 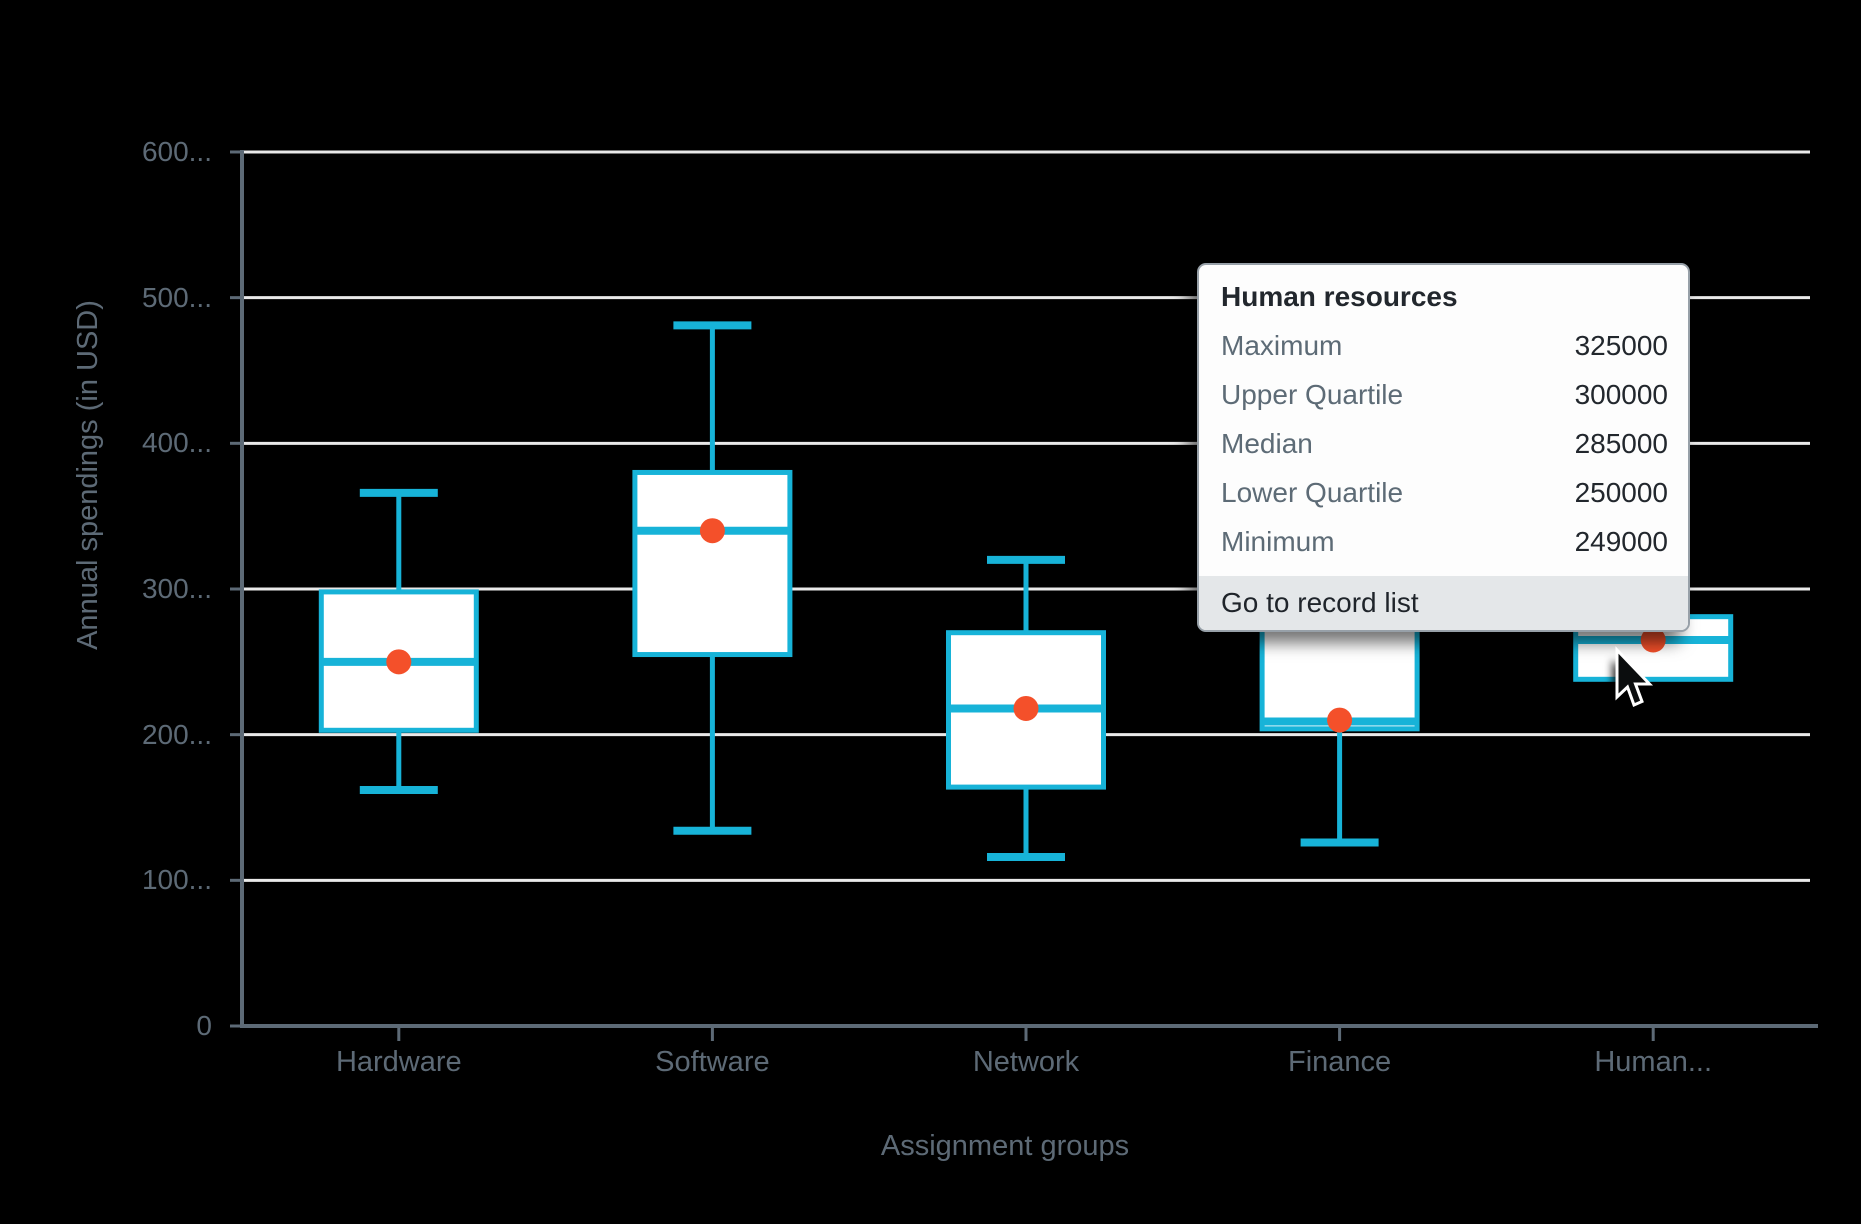 I want to click on boxplot-hardware, so click(x=398, y=641).